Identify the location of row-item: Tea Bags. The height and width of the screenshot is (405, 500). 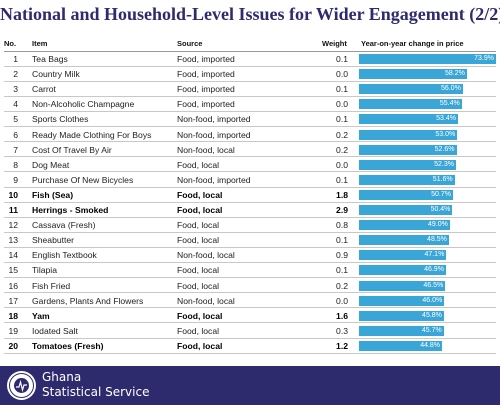
(50, 59).